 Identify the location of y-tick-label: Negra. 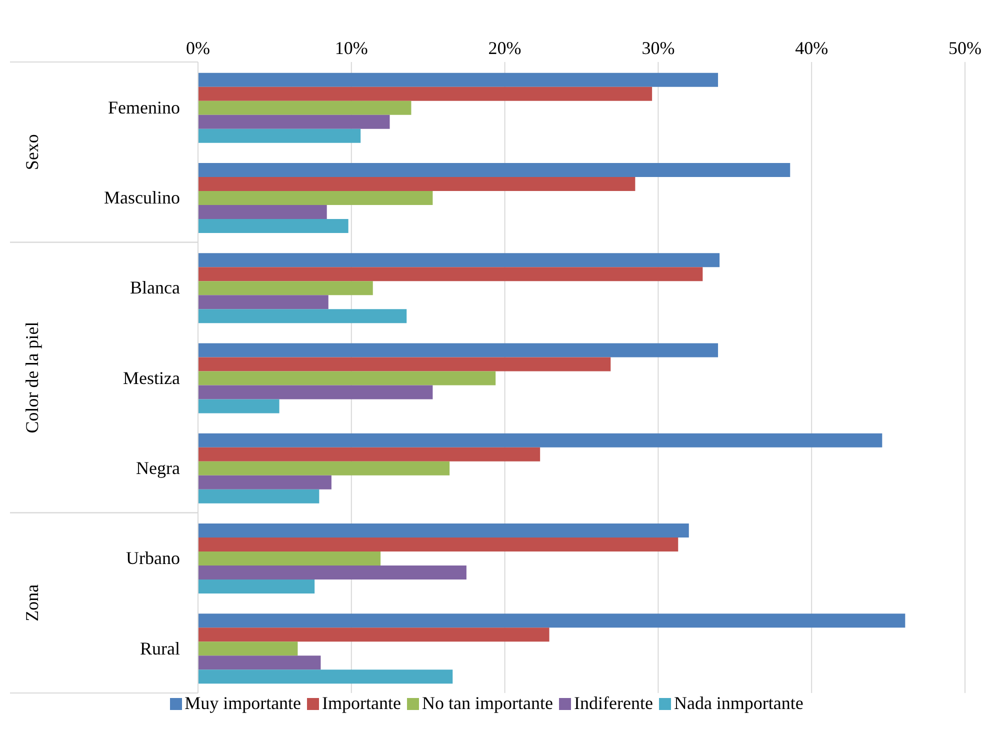
(158, 468).